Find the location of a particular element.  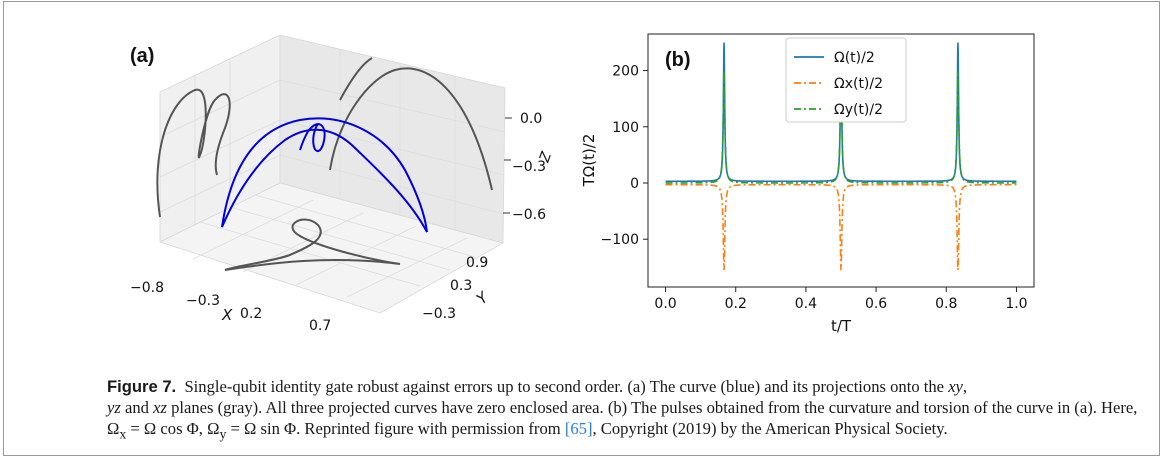

x-axis-label: X is located at coordinates (227, 315).